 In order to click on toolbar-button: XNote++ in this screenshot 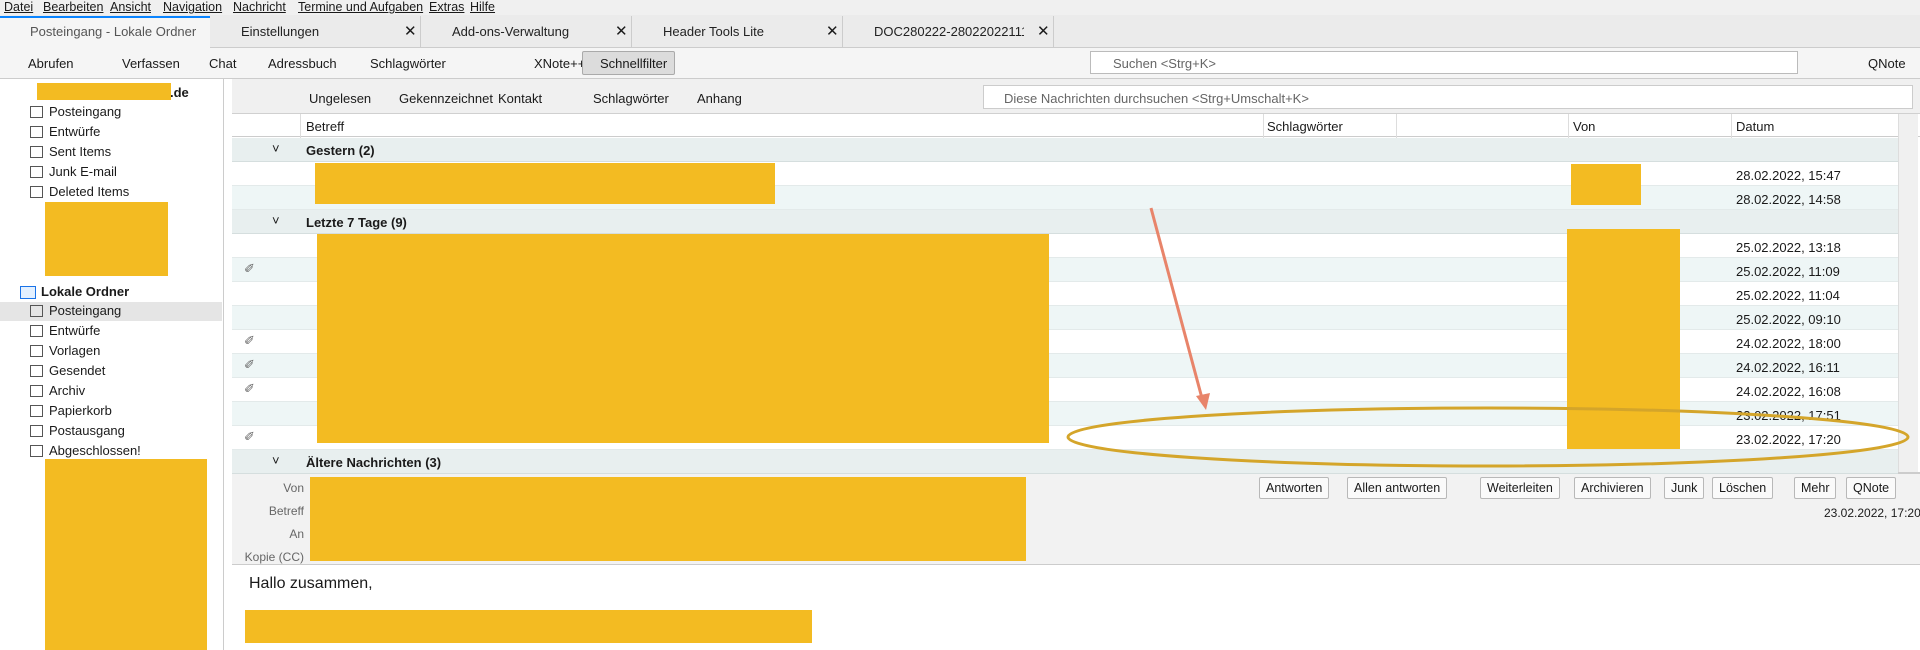, I will do `click(560, 63)`.